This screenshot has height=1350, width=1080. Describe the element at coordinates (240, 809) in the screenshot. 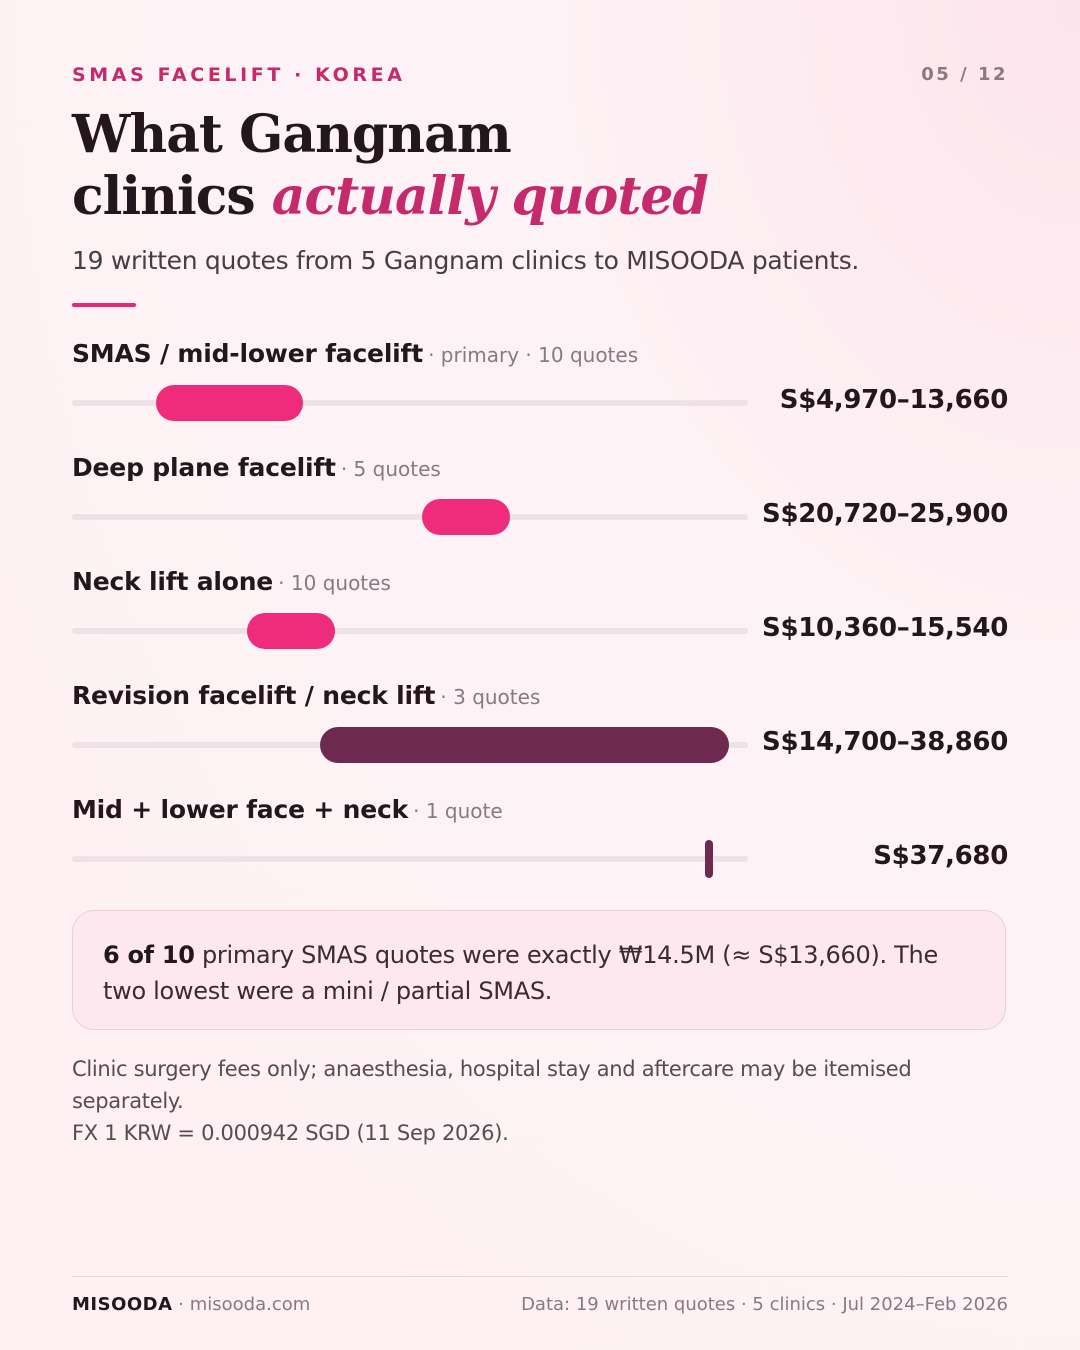

I see `procedure-name: Mid + lower face + neck` at that location.